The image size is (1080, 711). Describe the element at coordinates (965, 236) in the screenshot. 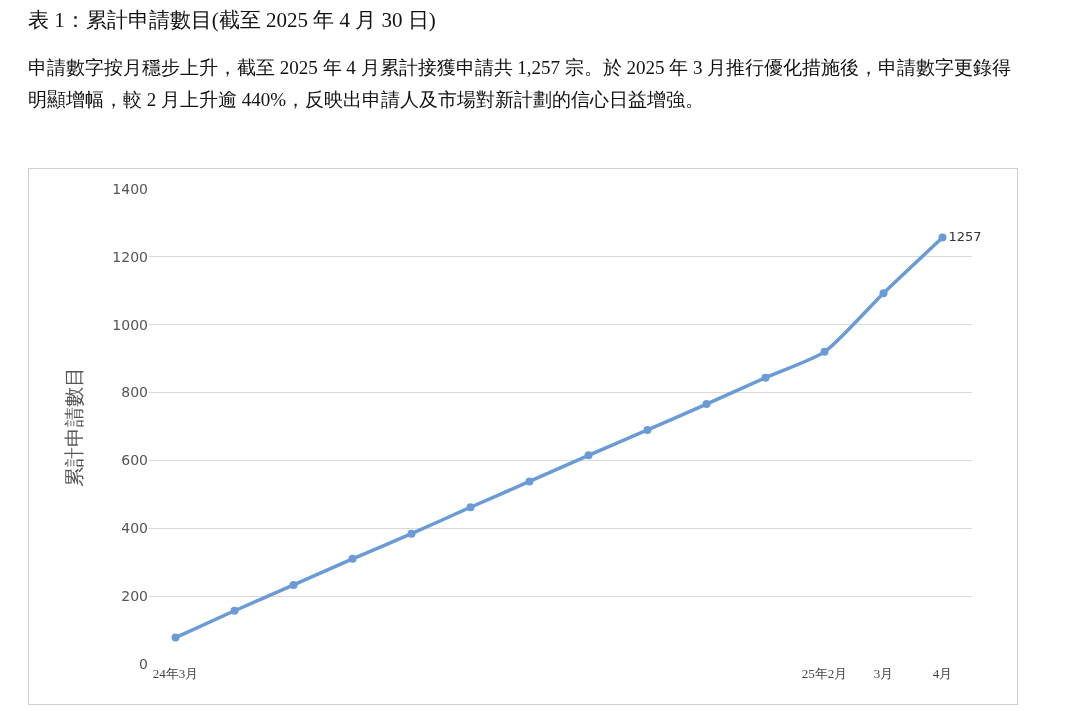

I see `data-label: 1257` at that location.